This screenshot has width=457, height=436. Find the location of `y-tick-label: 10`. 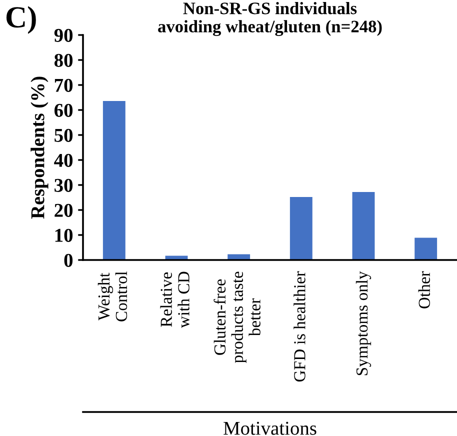

y-tick-label: 10 is located at coordinates (64, 235).